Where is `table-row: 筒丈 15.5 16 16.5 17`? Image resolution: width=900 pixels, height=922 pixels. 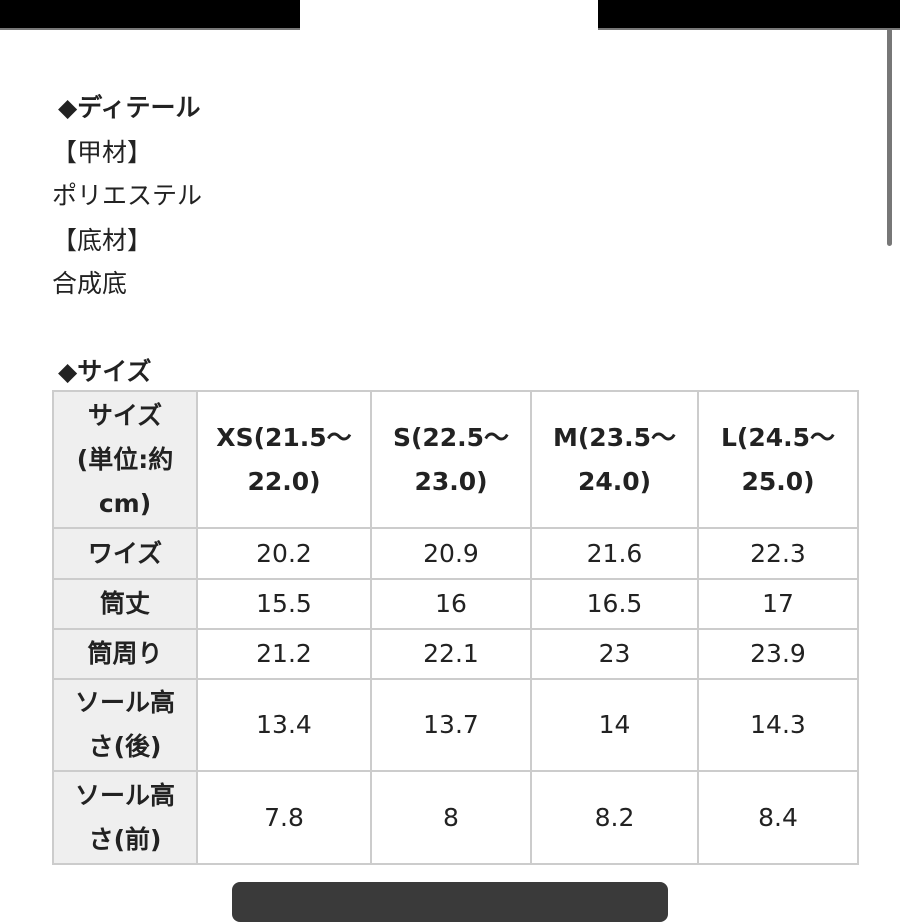
table-row: 筒丈 15.5 16 16.5 17 is located at coordinates (455, 604).